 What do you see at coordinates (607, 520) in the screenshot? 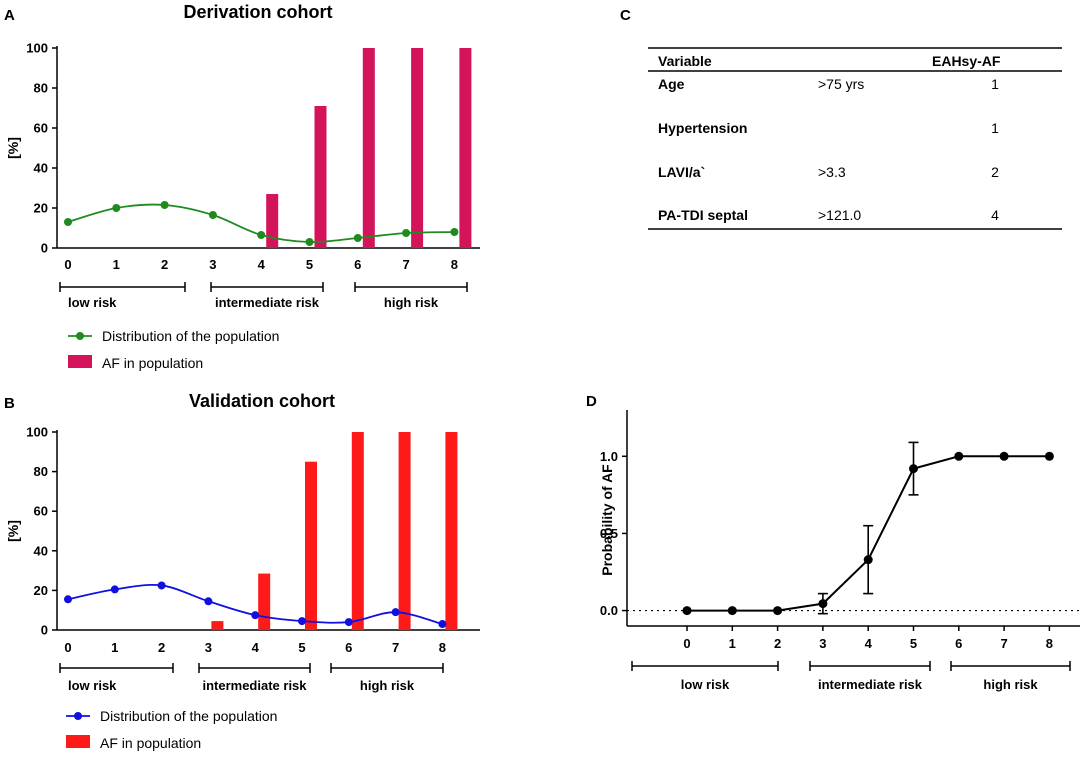
I see `y-axis-label: Probability of AF` at bounding box center [607, 520].